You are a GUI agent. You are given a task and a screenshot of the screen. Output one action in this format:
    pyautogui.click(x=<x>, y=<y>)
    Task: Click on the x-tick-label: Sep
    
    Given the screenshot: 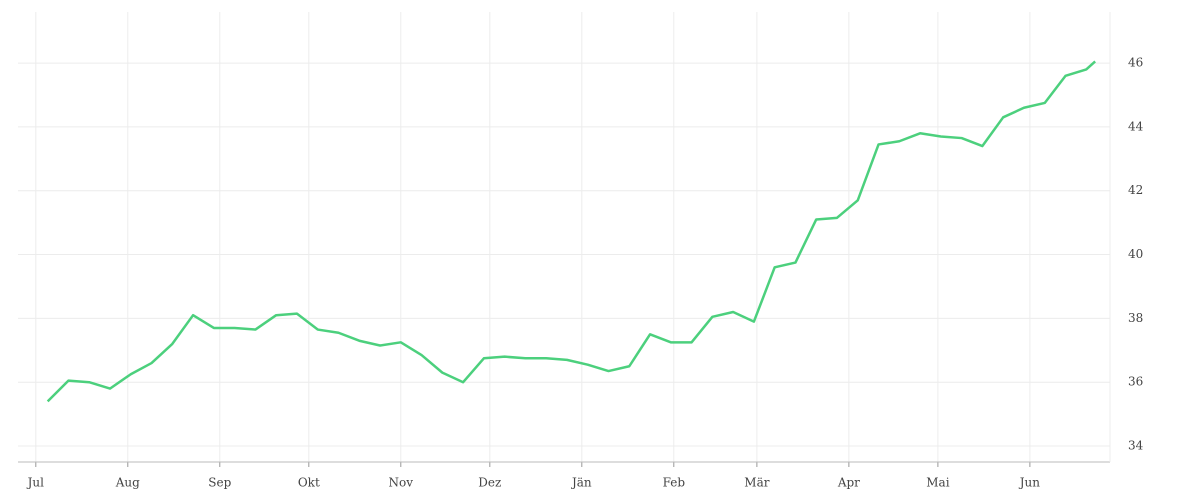 What is the action you would take?
    pyautogui.click(x=219, y=483)
    